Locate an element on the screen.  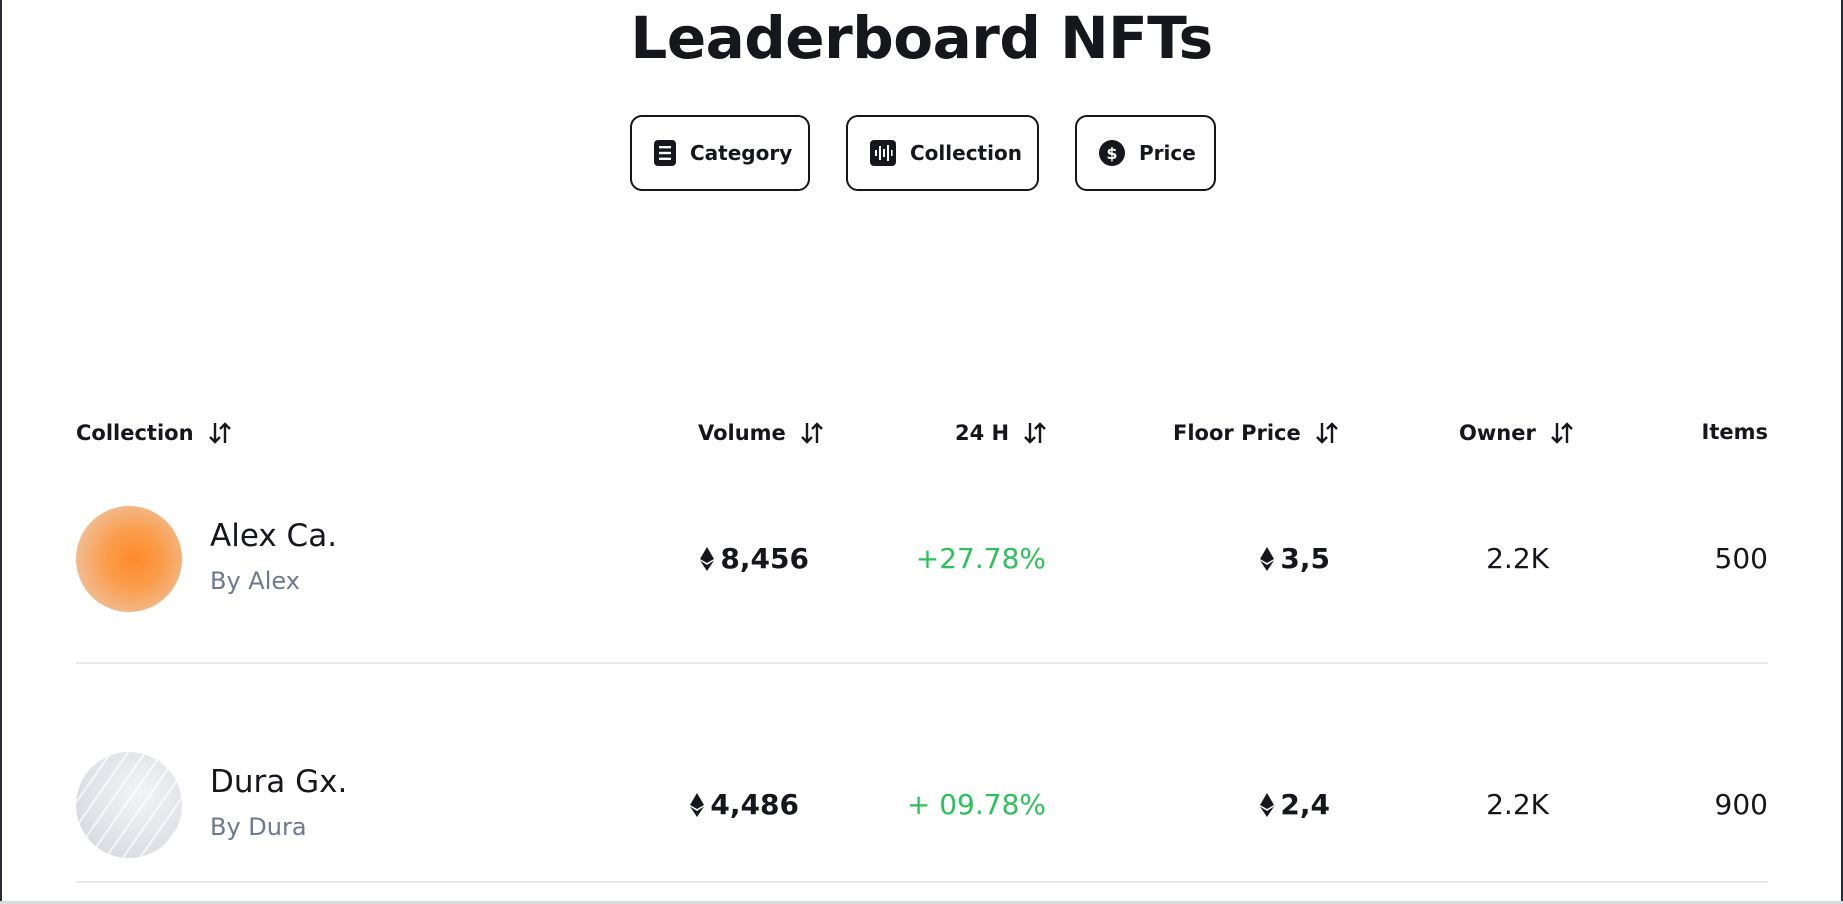
category-filter-label: Category is located at coordinates (741, 153).